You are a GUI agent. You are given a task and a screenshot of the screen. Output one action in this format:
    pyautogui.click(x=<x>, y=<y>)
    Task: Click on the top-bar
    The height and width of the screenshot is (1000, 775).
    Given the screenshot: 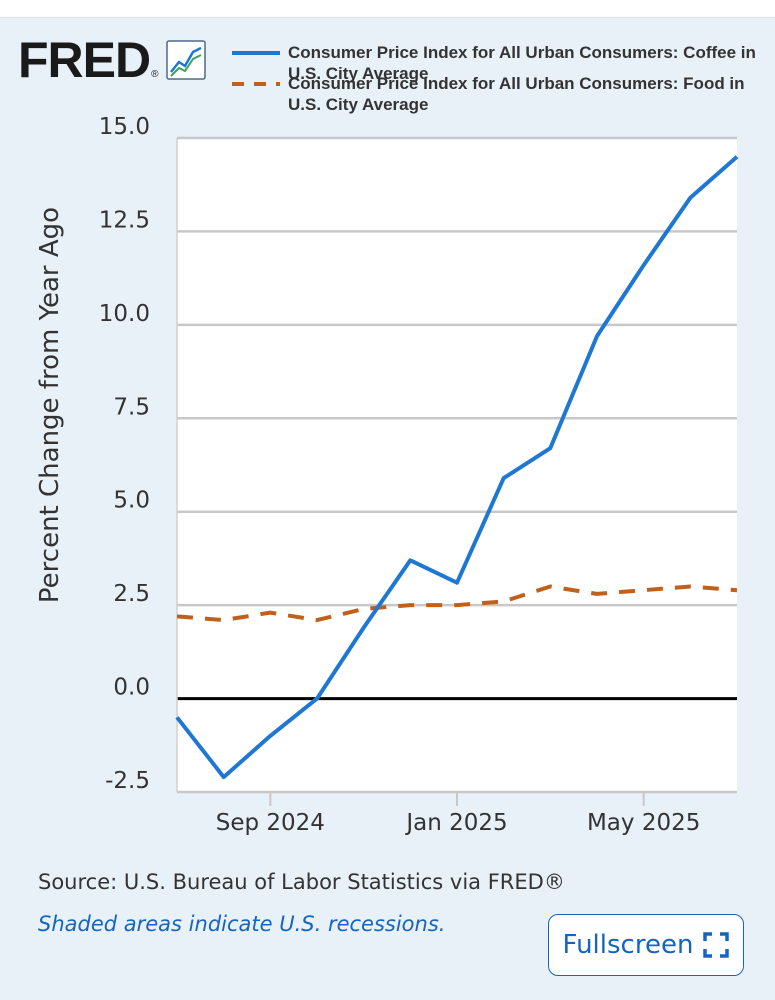 What is the action you would take?
    pyautogui.click(x=387, y=9)
    